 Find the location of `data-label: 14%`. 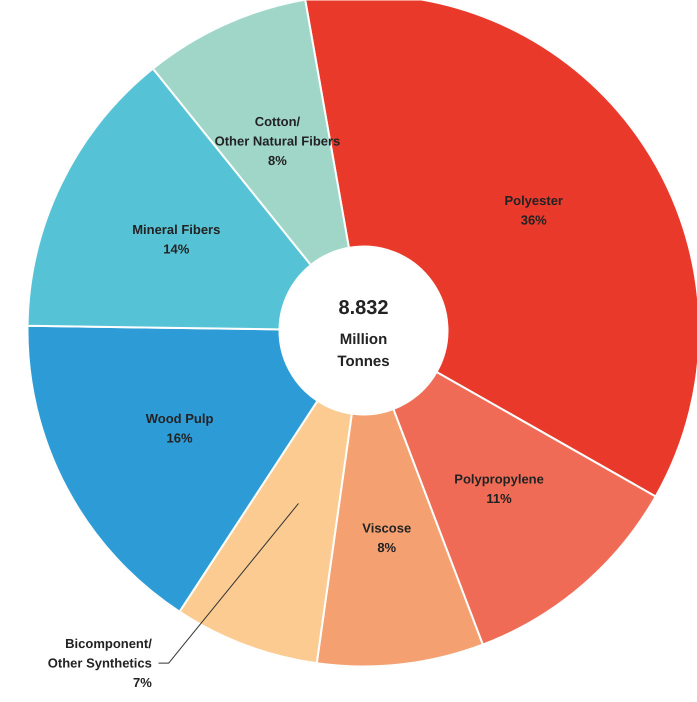

data-label: 14% is located at coordinates (176, 248).